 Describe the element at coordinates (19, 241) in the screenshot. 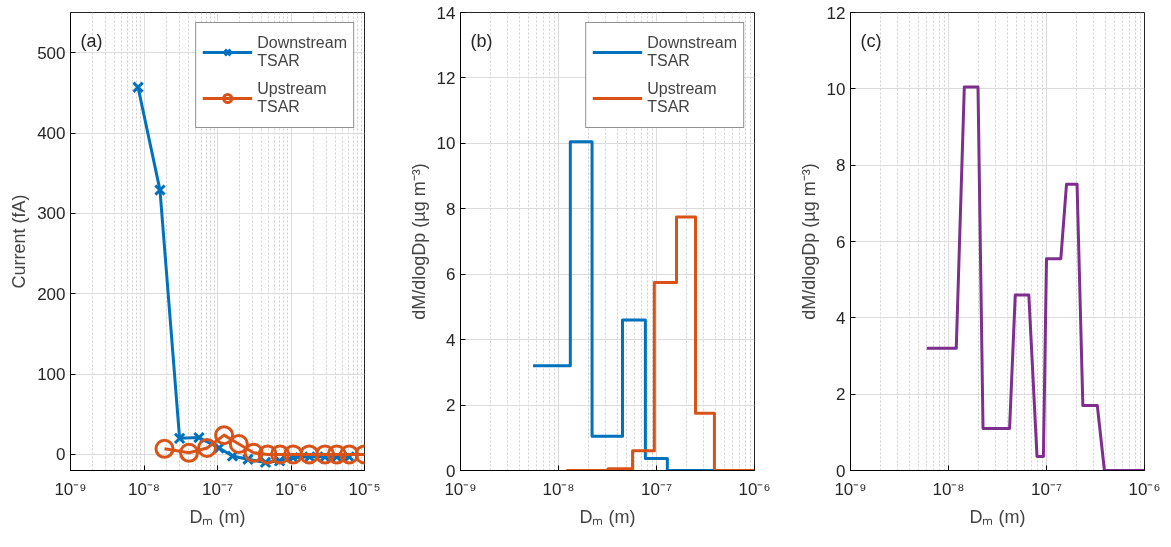

I see `y-axis-title: Current (fA)` at that location.